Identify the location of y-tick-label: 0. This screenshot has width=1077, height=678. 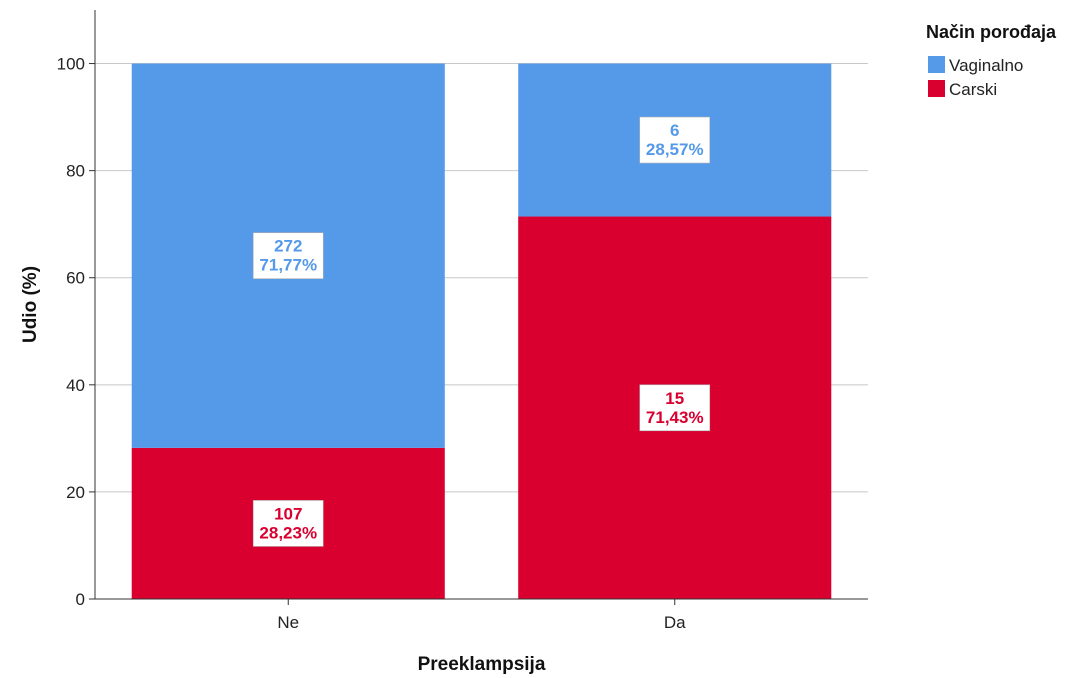
(80, 599).